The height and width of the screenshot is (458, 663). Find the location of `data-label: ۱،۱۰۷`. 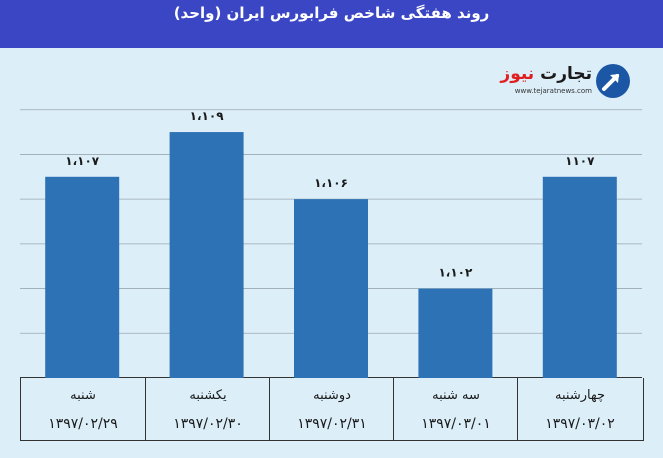

data-label: ۱،۱۰۷ is located at coordinates (82, 161).